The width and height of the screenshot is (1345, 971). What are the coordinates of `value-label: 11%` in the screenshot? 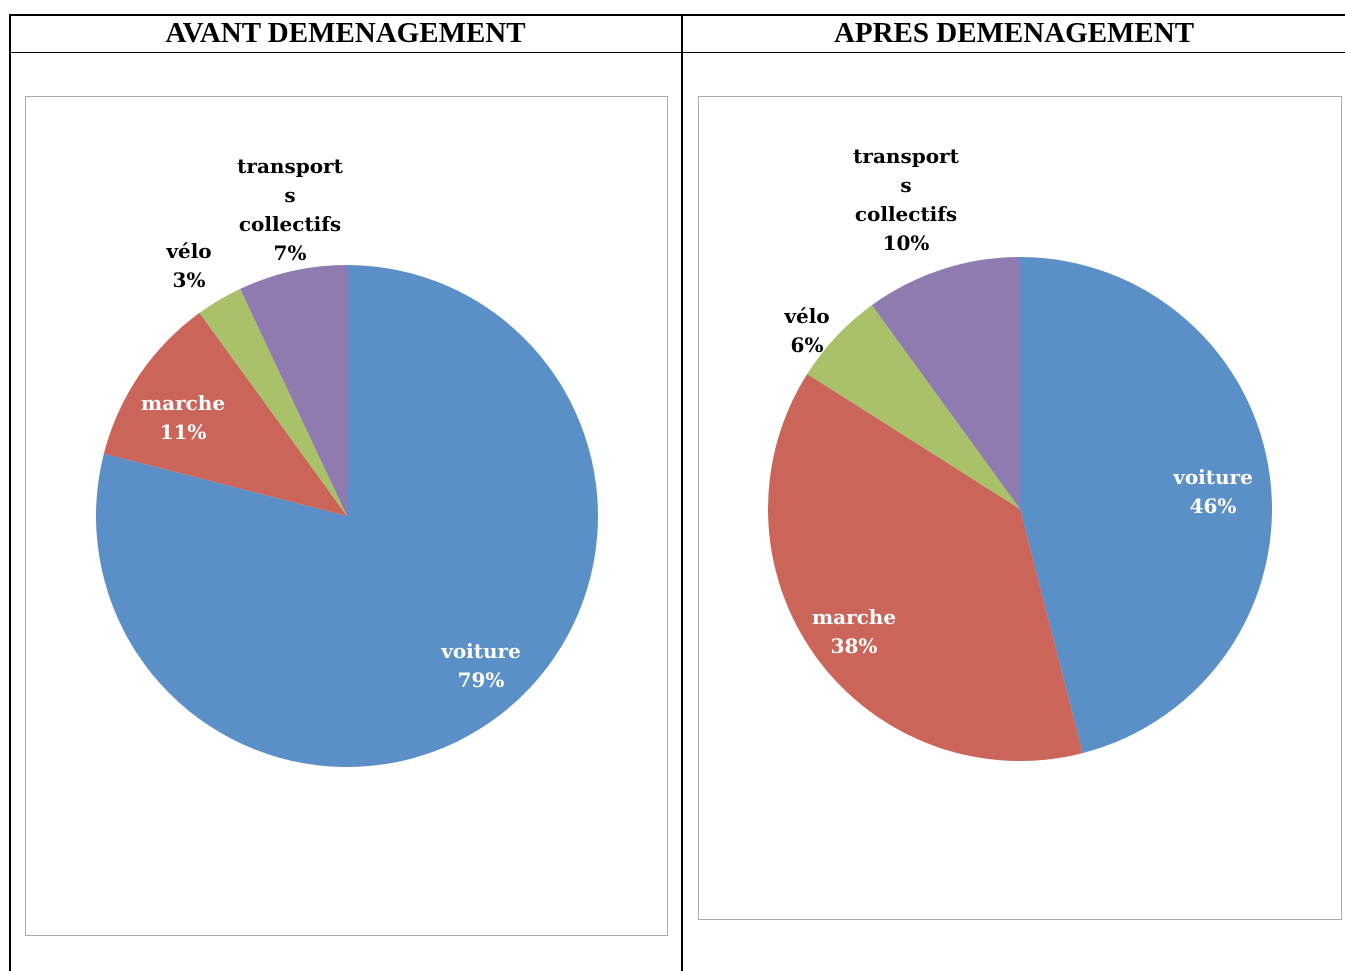 It's located at (183, 432).